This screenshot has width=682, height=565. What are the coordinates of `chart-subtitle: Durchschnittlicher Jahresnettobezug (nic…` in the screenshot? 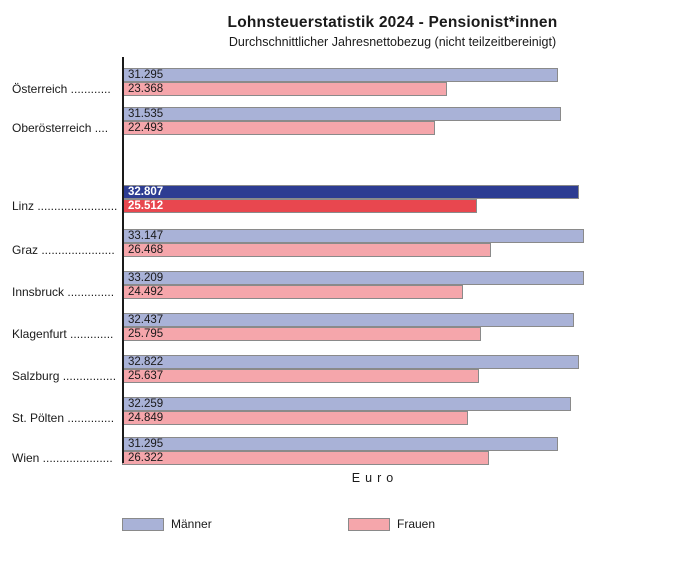 It's located at (392, 42).